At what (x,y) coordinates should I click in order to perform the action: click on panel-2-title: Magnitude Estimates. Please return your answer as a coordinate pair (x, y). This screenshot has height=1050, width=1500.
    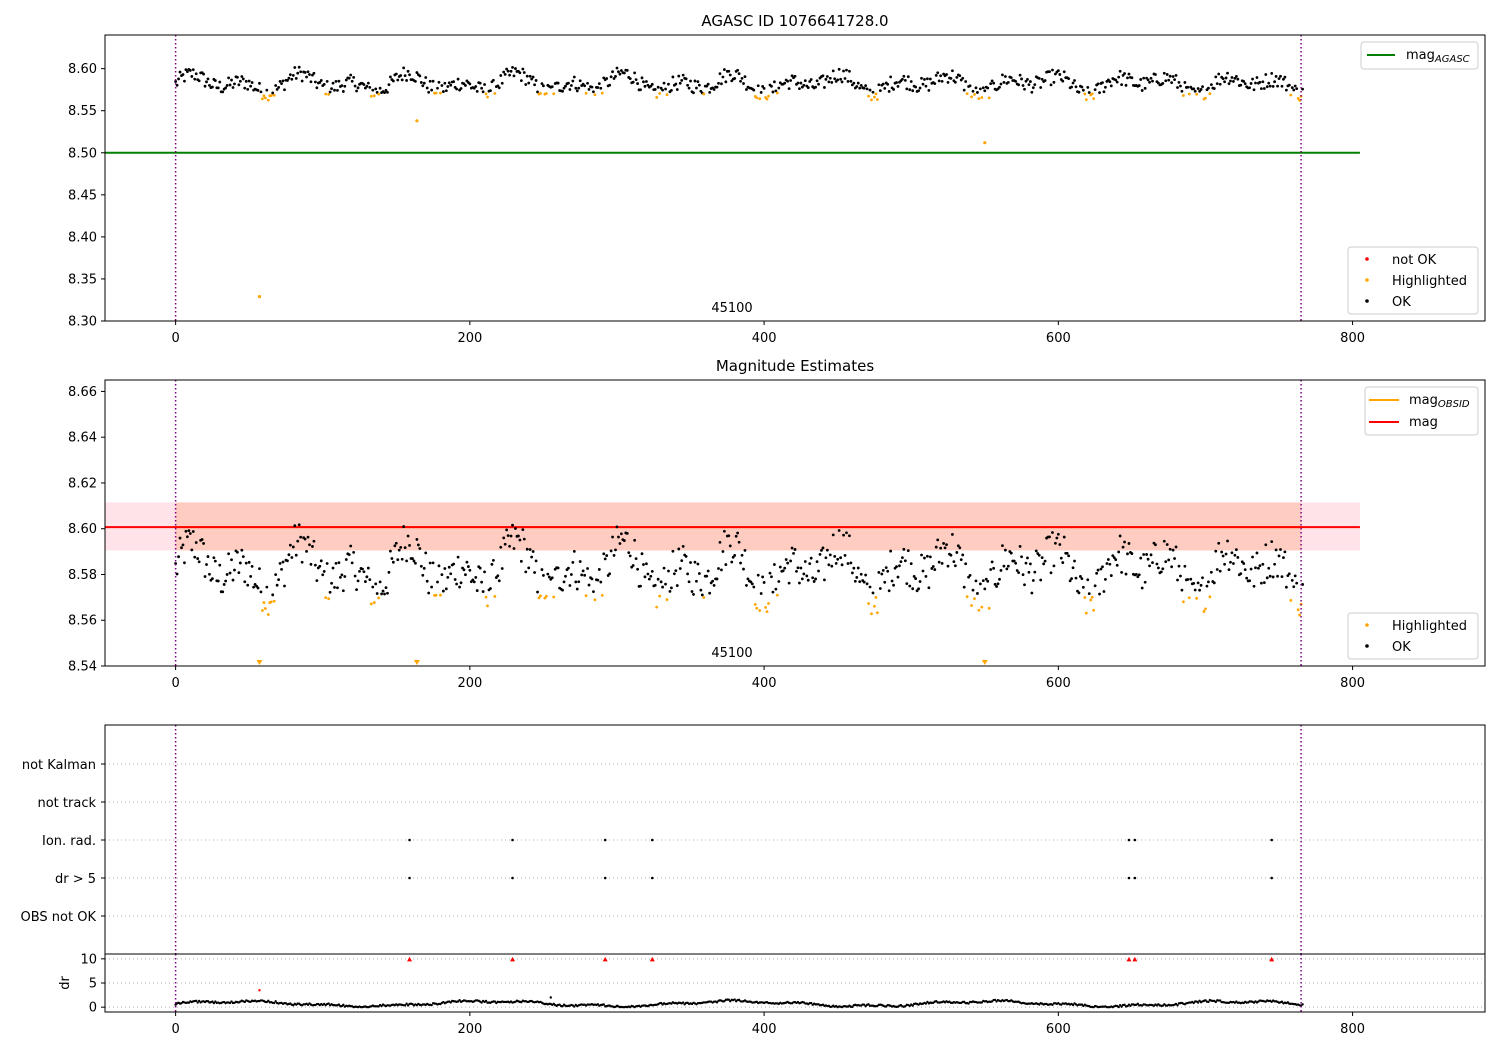
    Looking at the image, I should click on (795, 366).